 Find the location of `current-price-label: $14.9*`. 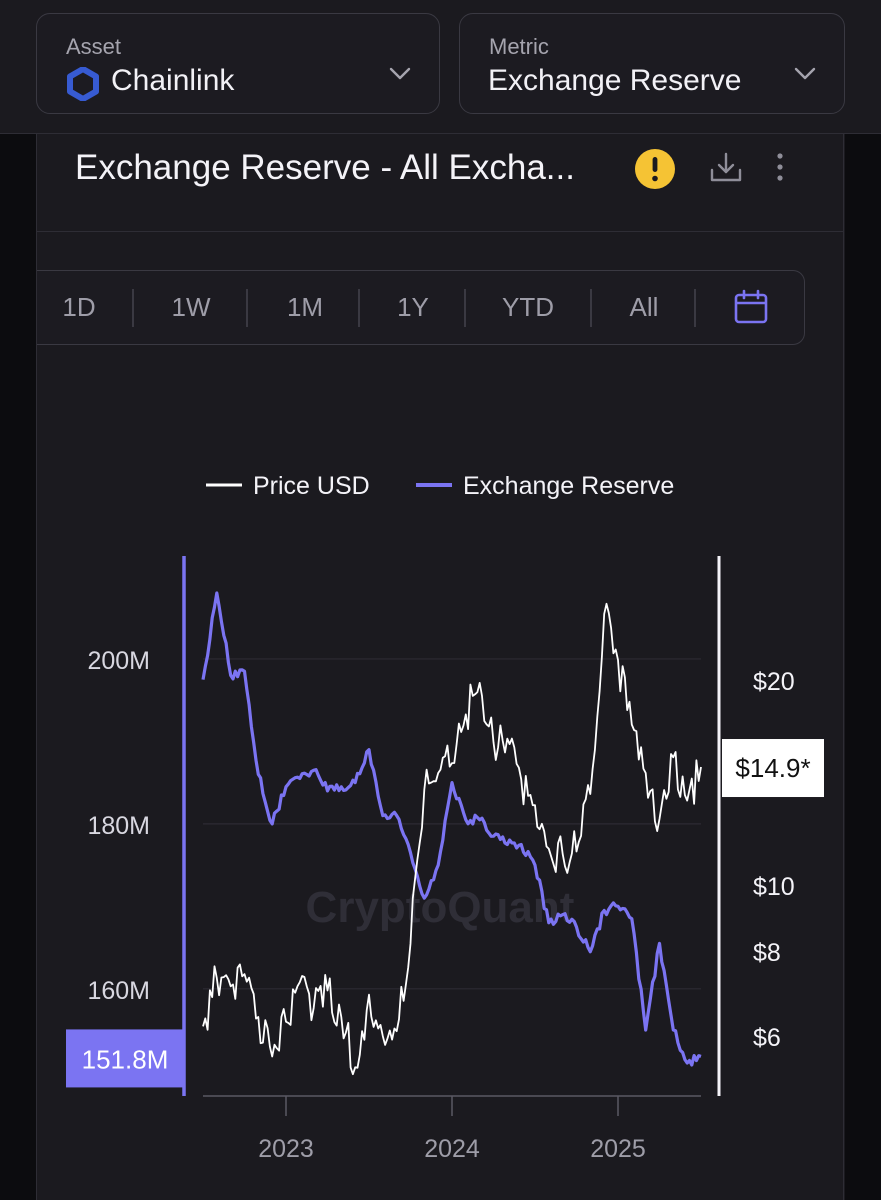

current-price-label: $14.9* is located at coordinates (772, 768).